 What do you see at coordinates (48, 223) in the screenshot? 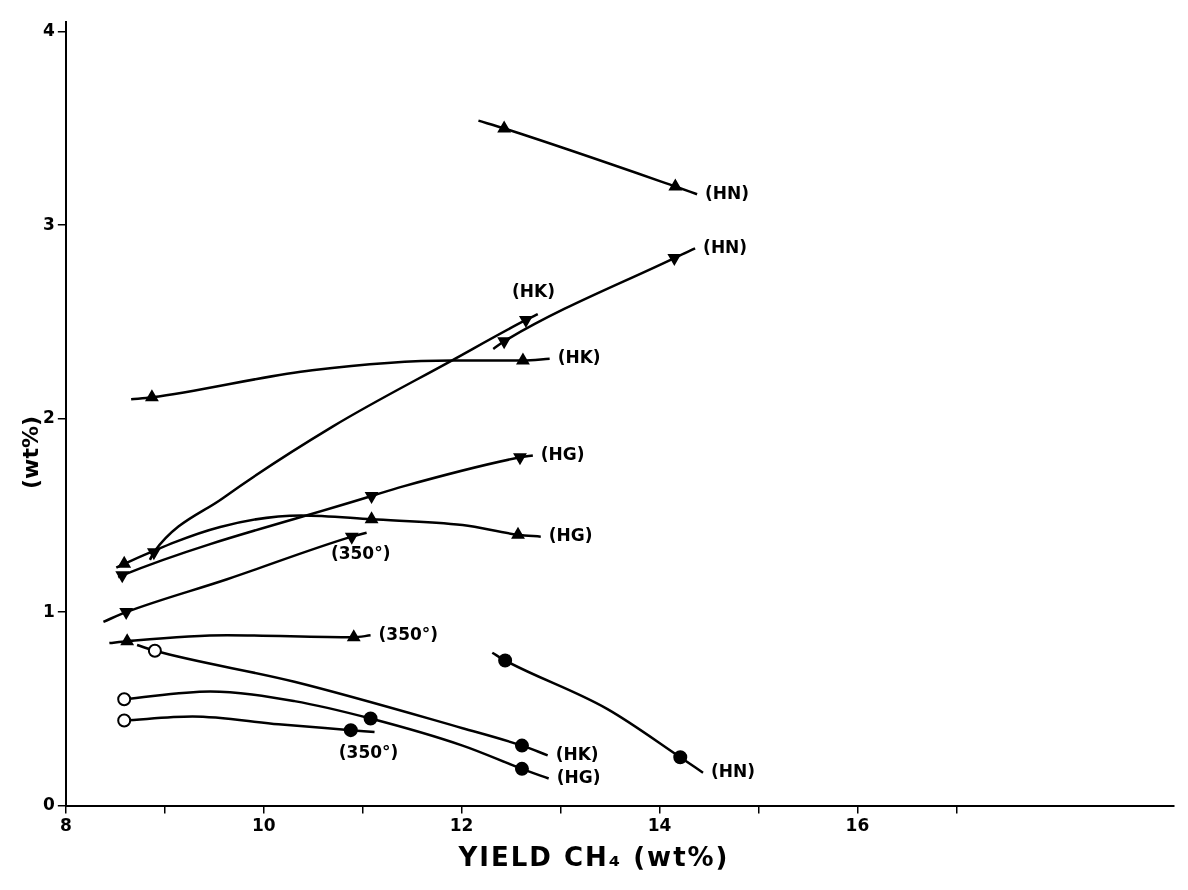
I see `y-tick-label: 3` at bounding box center [48, 223].